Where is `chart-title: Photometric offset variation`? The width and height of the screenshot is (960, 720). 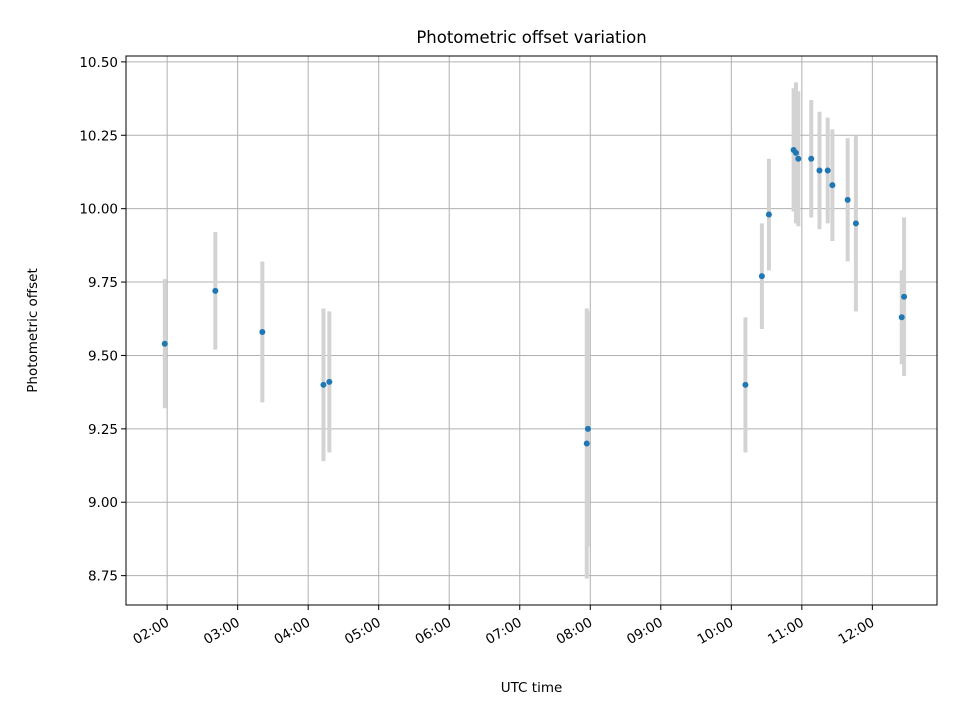 chart-title: Photometric offset variation is located at coordinates (531, 37).